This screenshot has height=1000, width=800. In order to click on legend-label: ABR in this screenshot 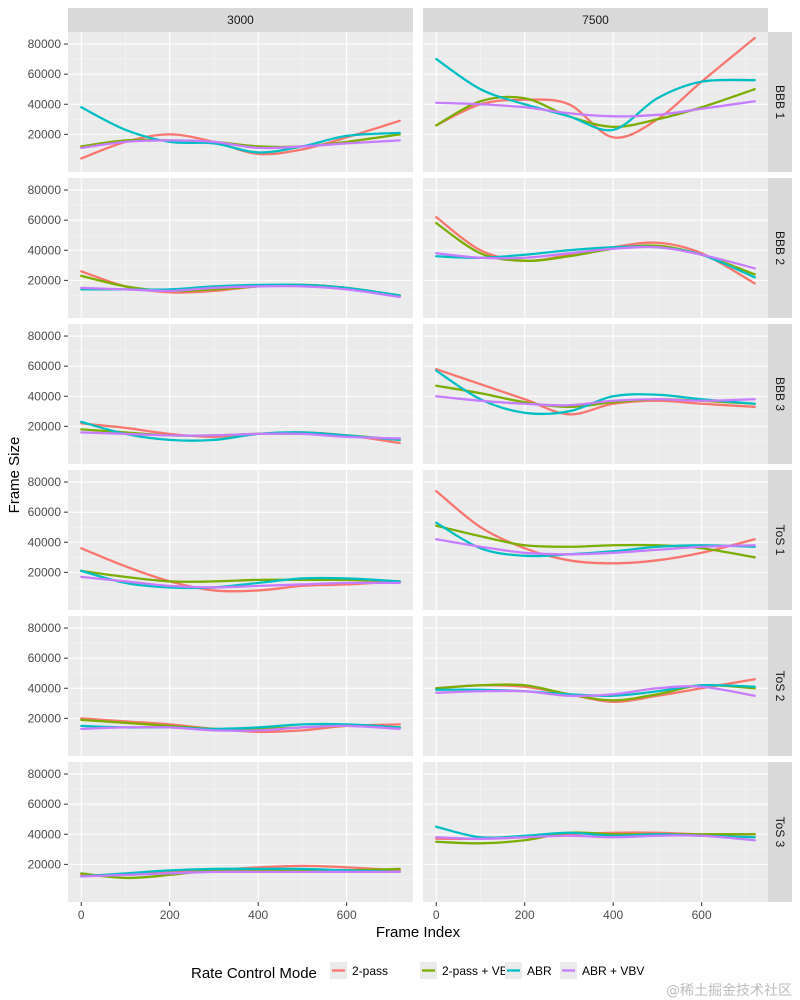, I will do `click(539, 971)`.